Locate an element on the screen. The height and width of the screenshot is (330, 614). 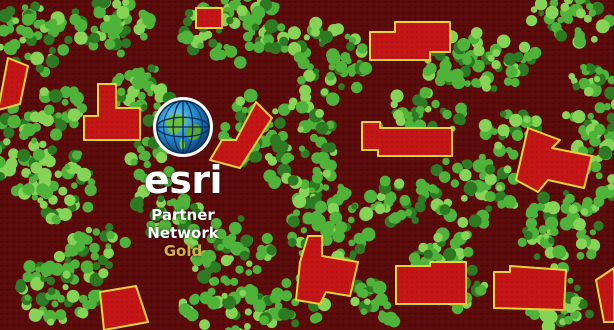
esri-partner-badge: esri Partner Network Gold is located at coordinates (183, 180).